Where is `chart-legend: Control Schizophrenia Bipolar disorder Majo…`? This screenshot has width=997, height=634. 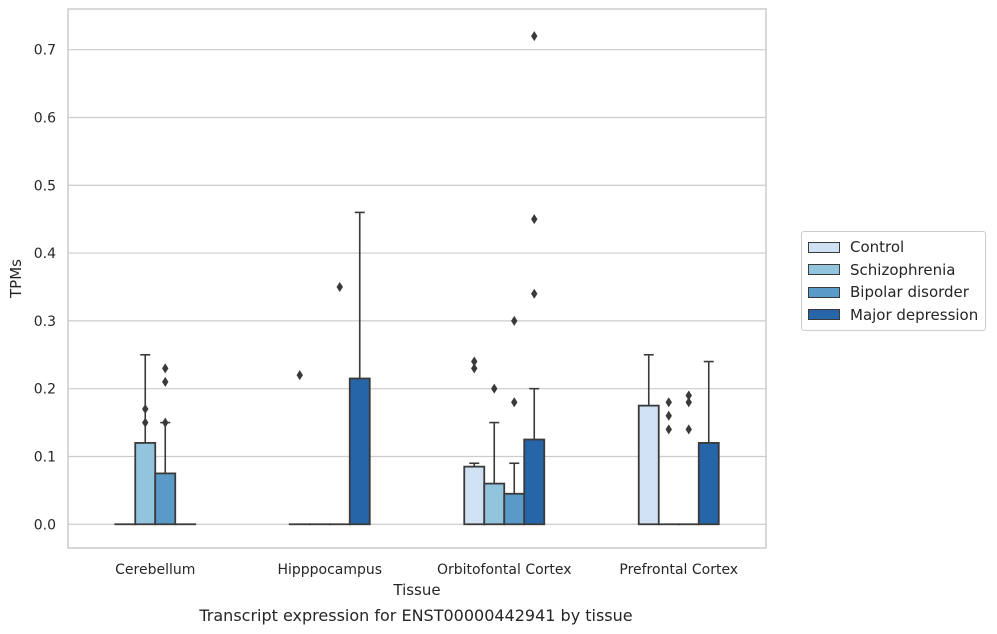
chart-legend: Control Schizophrenia Bipolar disorder Majo… is located at coordinates (893, 281).